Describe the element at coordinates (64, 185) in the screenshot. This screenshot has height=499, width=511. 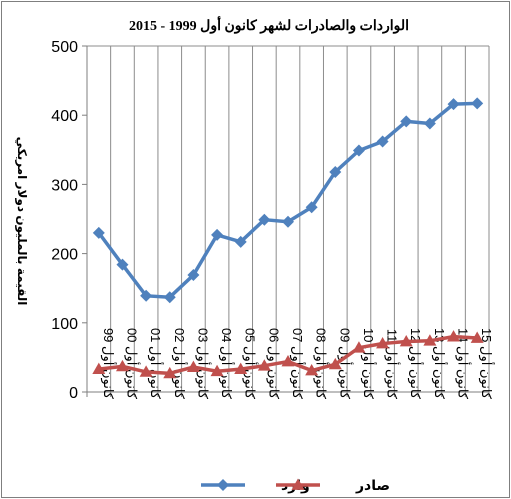
I see `y-tick-label: 300` at that location.